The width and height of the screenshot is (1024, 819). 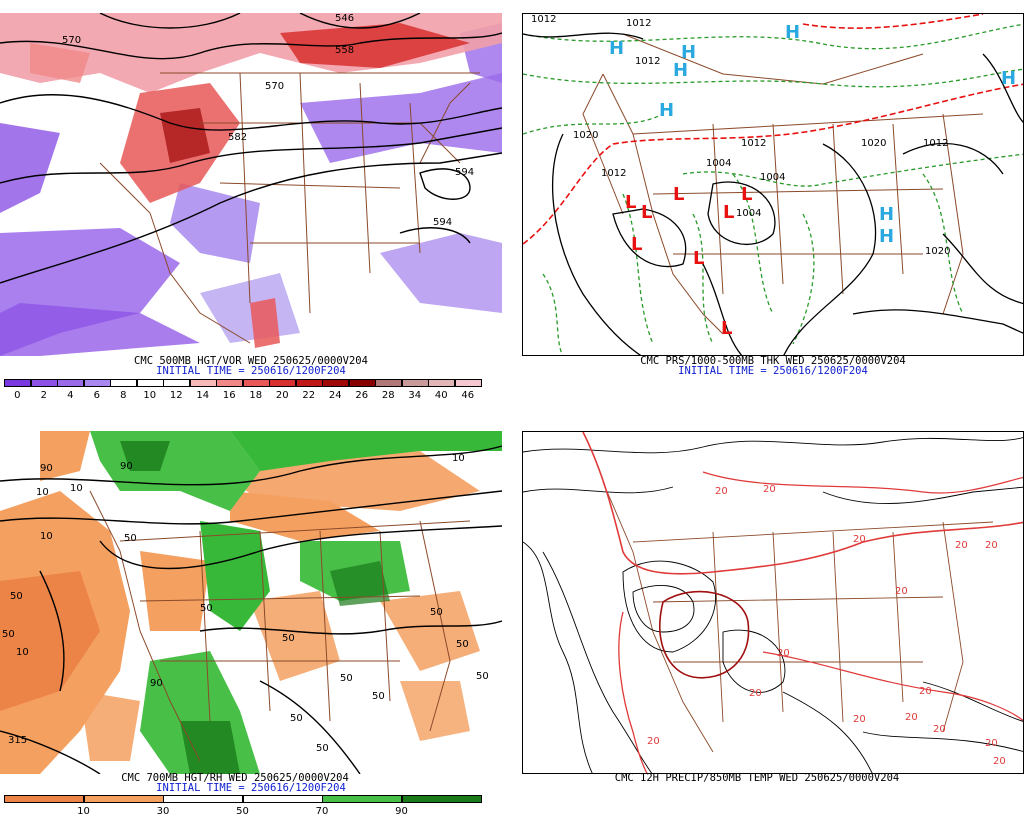 I want to click on humidity-title: CMC 700MB HGT/RH WED 250625/0000V204, so click(x=235, y=778).